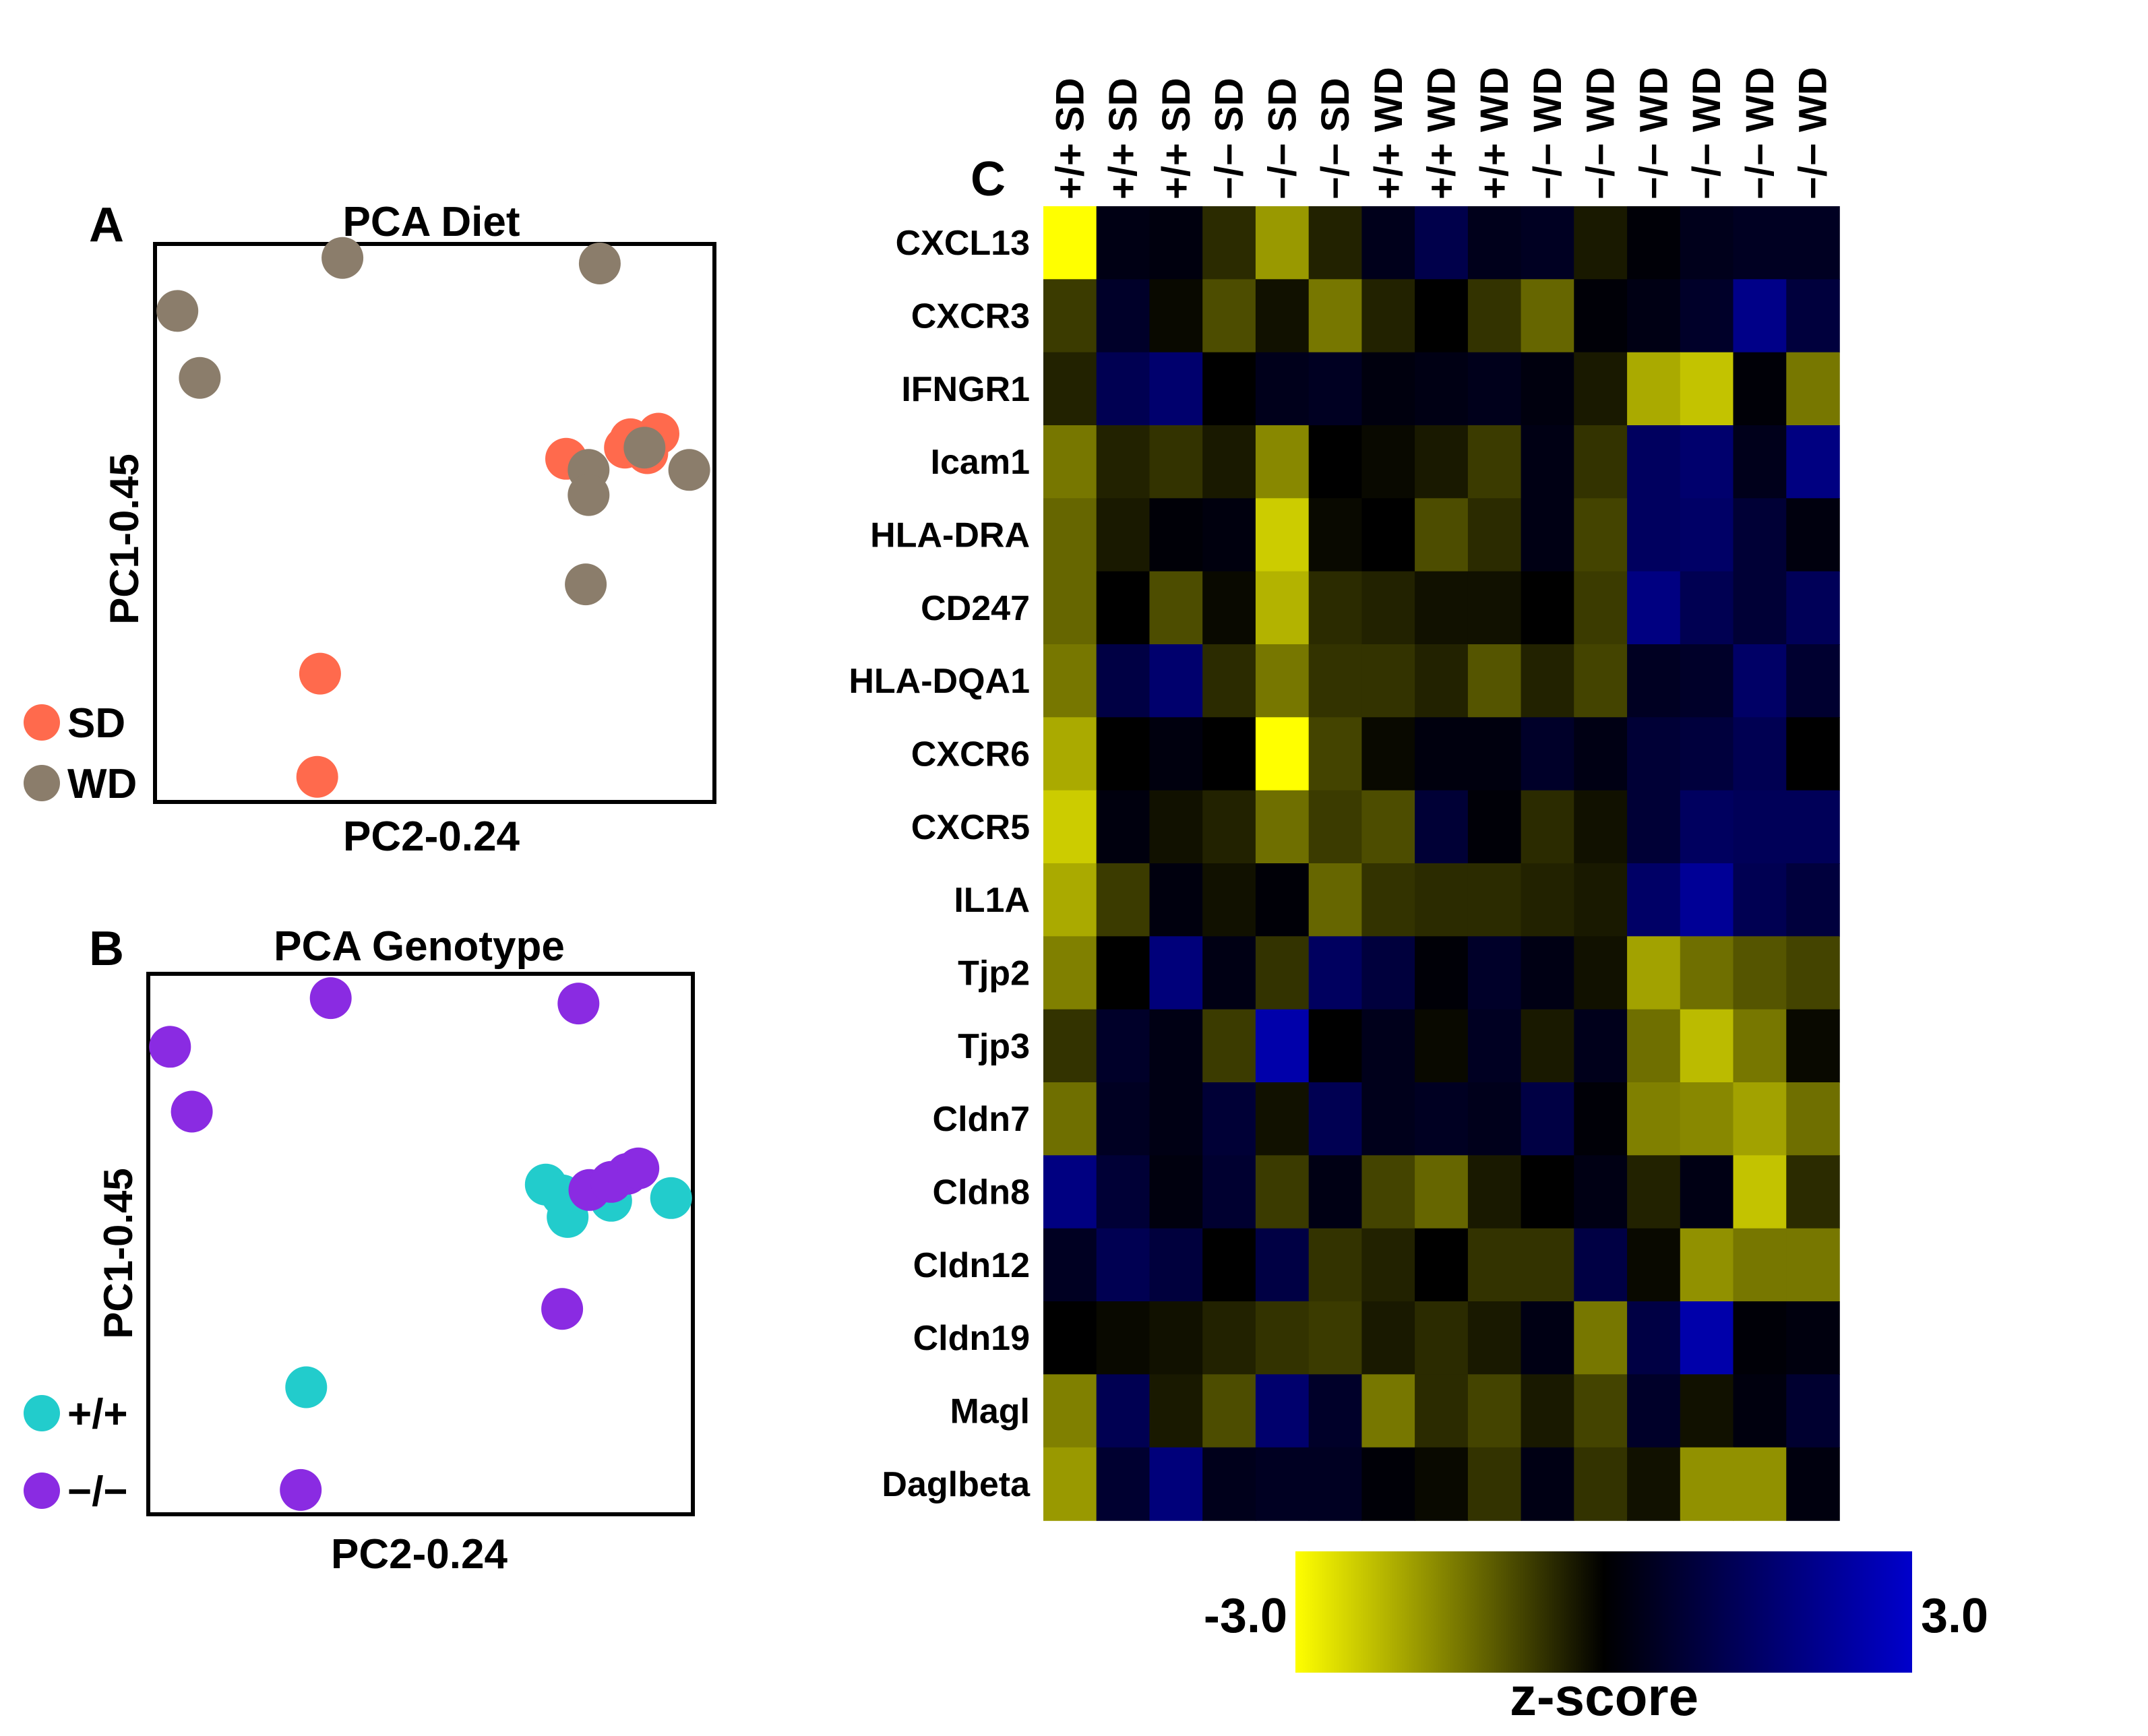  Describe the element at coordinates (1654, 389) in the screenshot. I see `heatmap-cell-r2-c11` at that location.